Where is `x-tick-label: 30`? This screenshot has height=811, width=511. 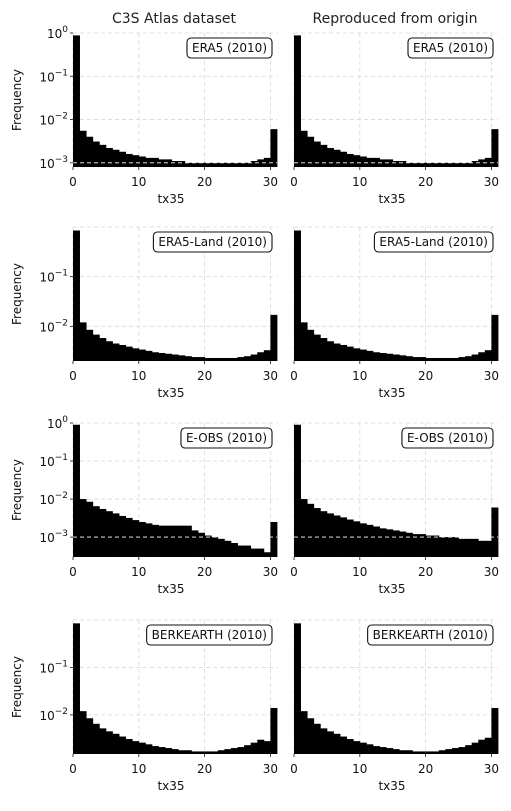
x-tick-label: 30 is located at coordinates (491, 572).